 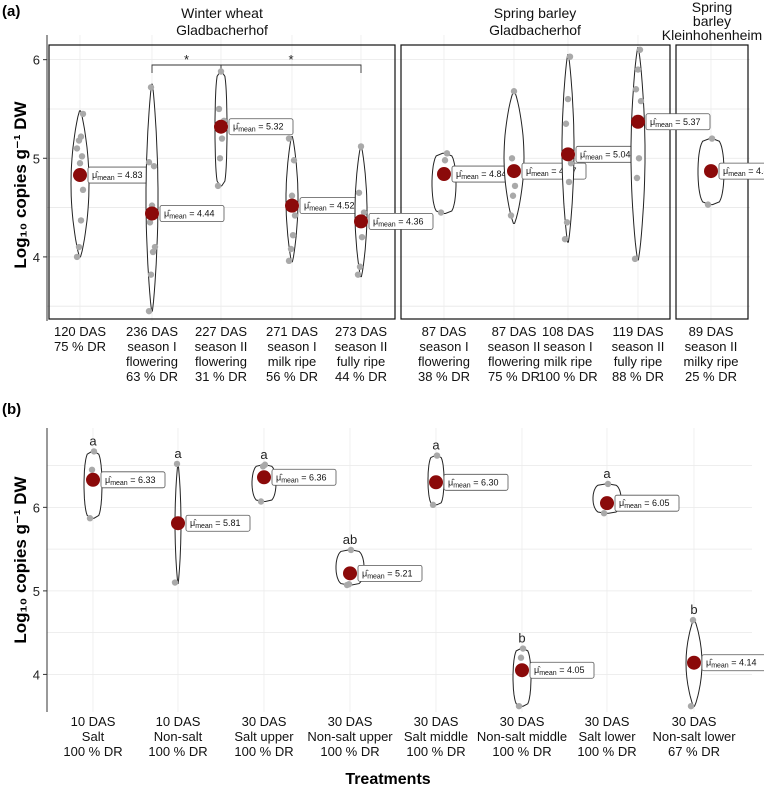 I want to click on group-title-1: Gladbacherhof, so click(x=535, y=30).